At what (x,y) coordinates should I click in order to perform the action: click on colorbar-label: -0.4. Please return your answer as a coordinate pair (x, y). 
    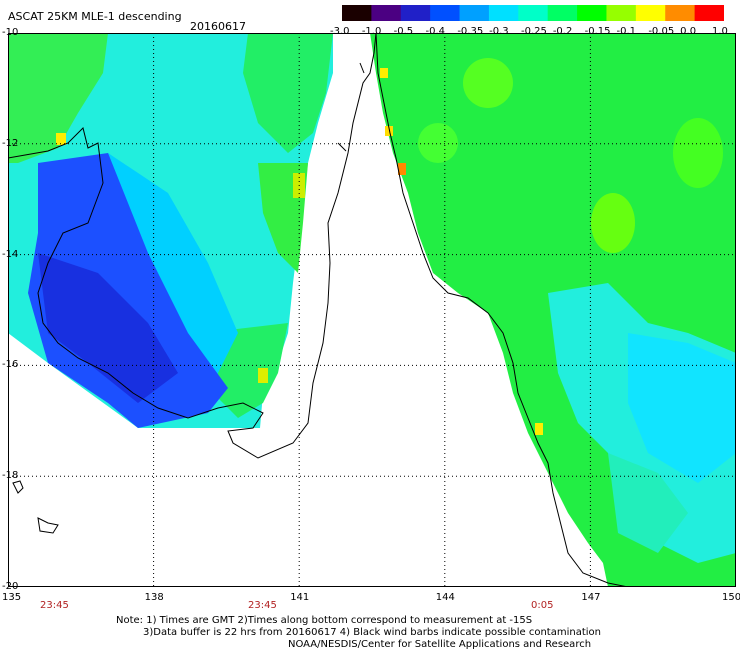
    Looking at the image, I should click on (435, 31).